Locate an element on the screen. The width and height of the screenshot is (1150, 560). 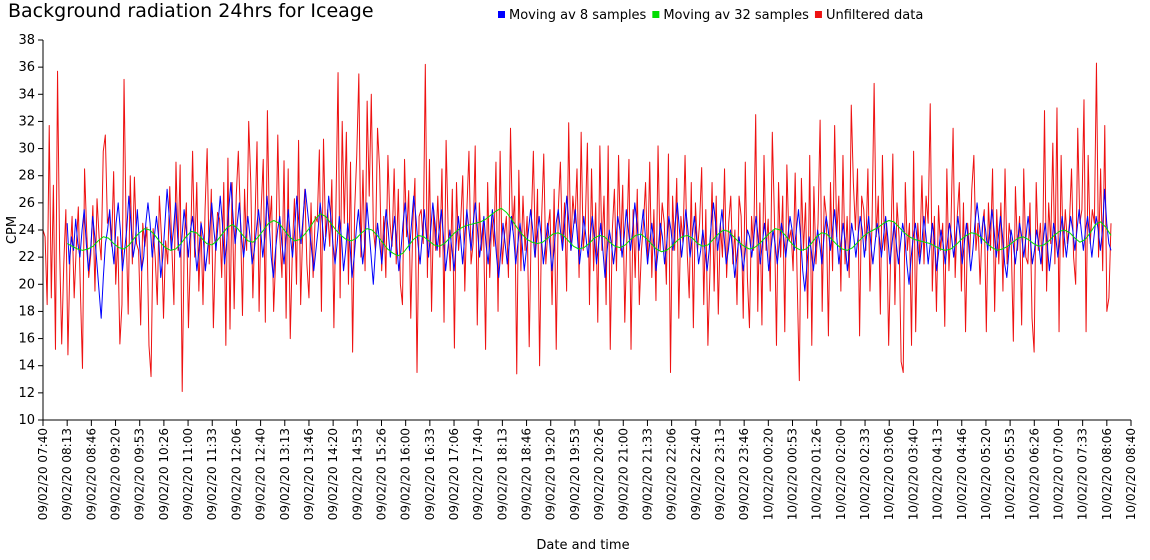
y-tick-label: 32 is located at coordinates (26, 121).